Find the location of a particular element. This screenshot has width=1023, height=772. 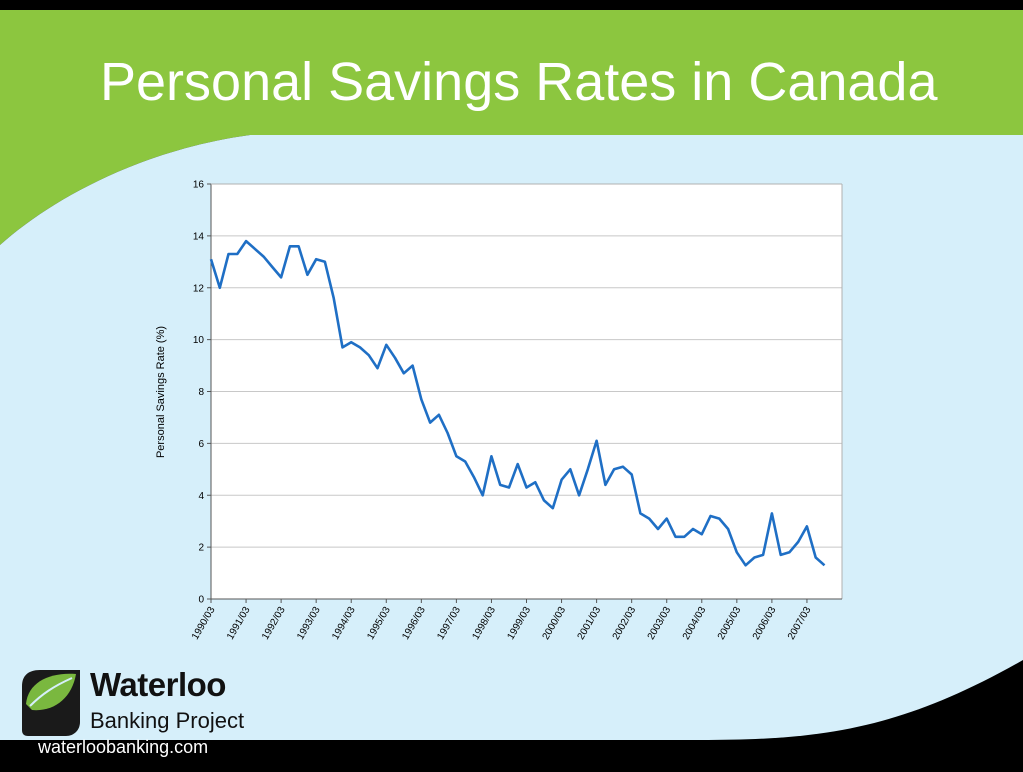

y-tick-label: 12 is located at coordinates (199, 288).